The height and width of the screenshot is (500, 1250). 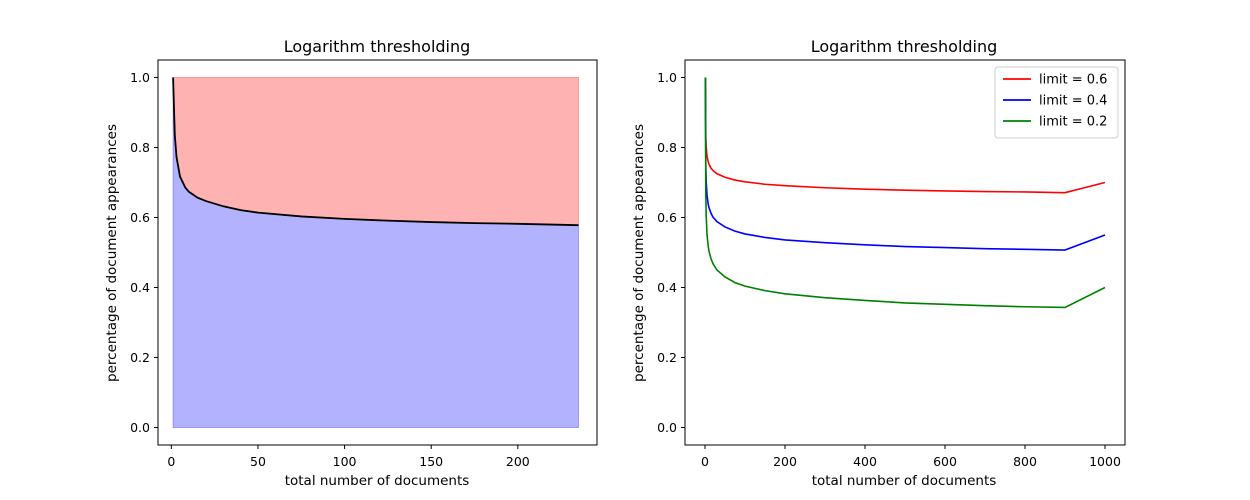 I want to click on x-tick-label: 50, so click(x=258, y=461).